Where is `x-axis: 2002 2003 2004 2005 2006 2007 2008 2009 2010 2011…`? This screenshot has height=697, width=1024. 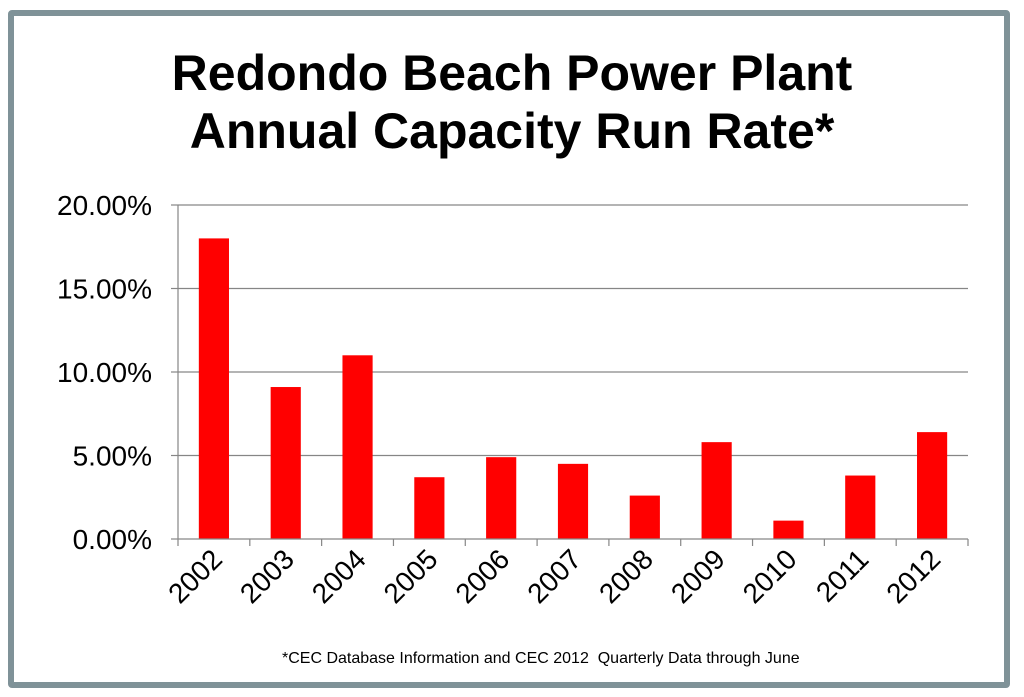 x-axis: 2002 2003 2004 2005 2006 2007 2008 2009 2010 2011… is located at coordinates (565, 573).